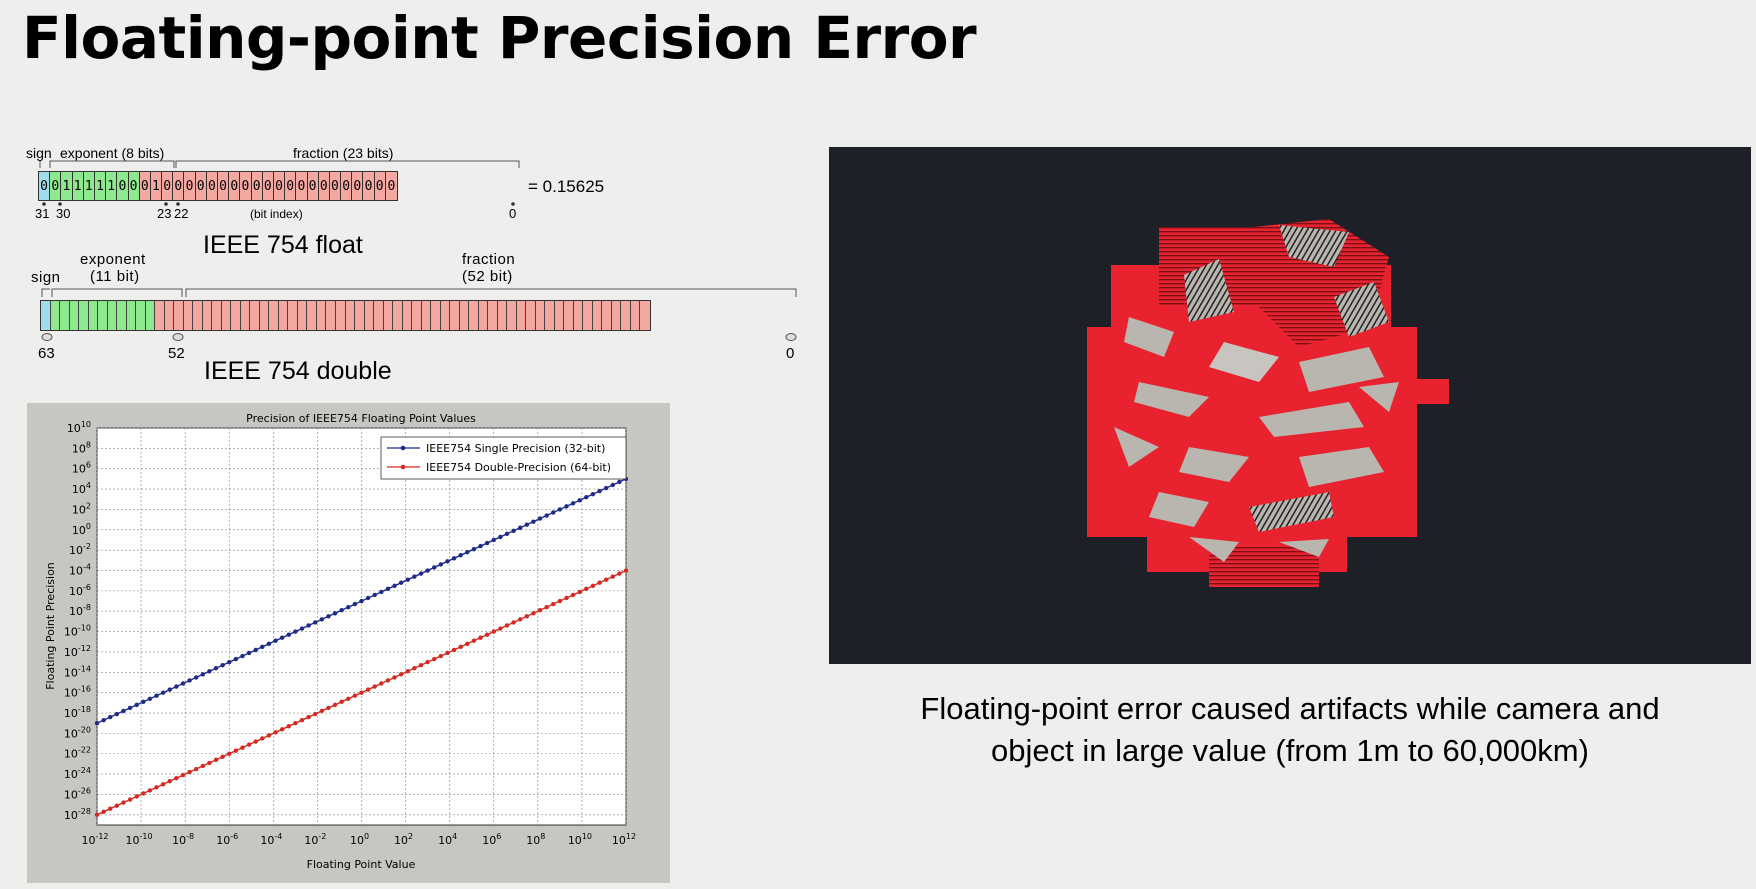  What do you see at coordinates (566, 186) in the screenshot?
I see `float-value: = 0.15625` at bounding box center [566, 186].